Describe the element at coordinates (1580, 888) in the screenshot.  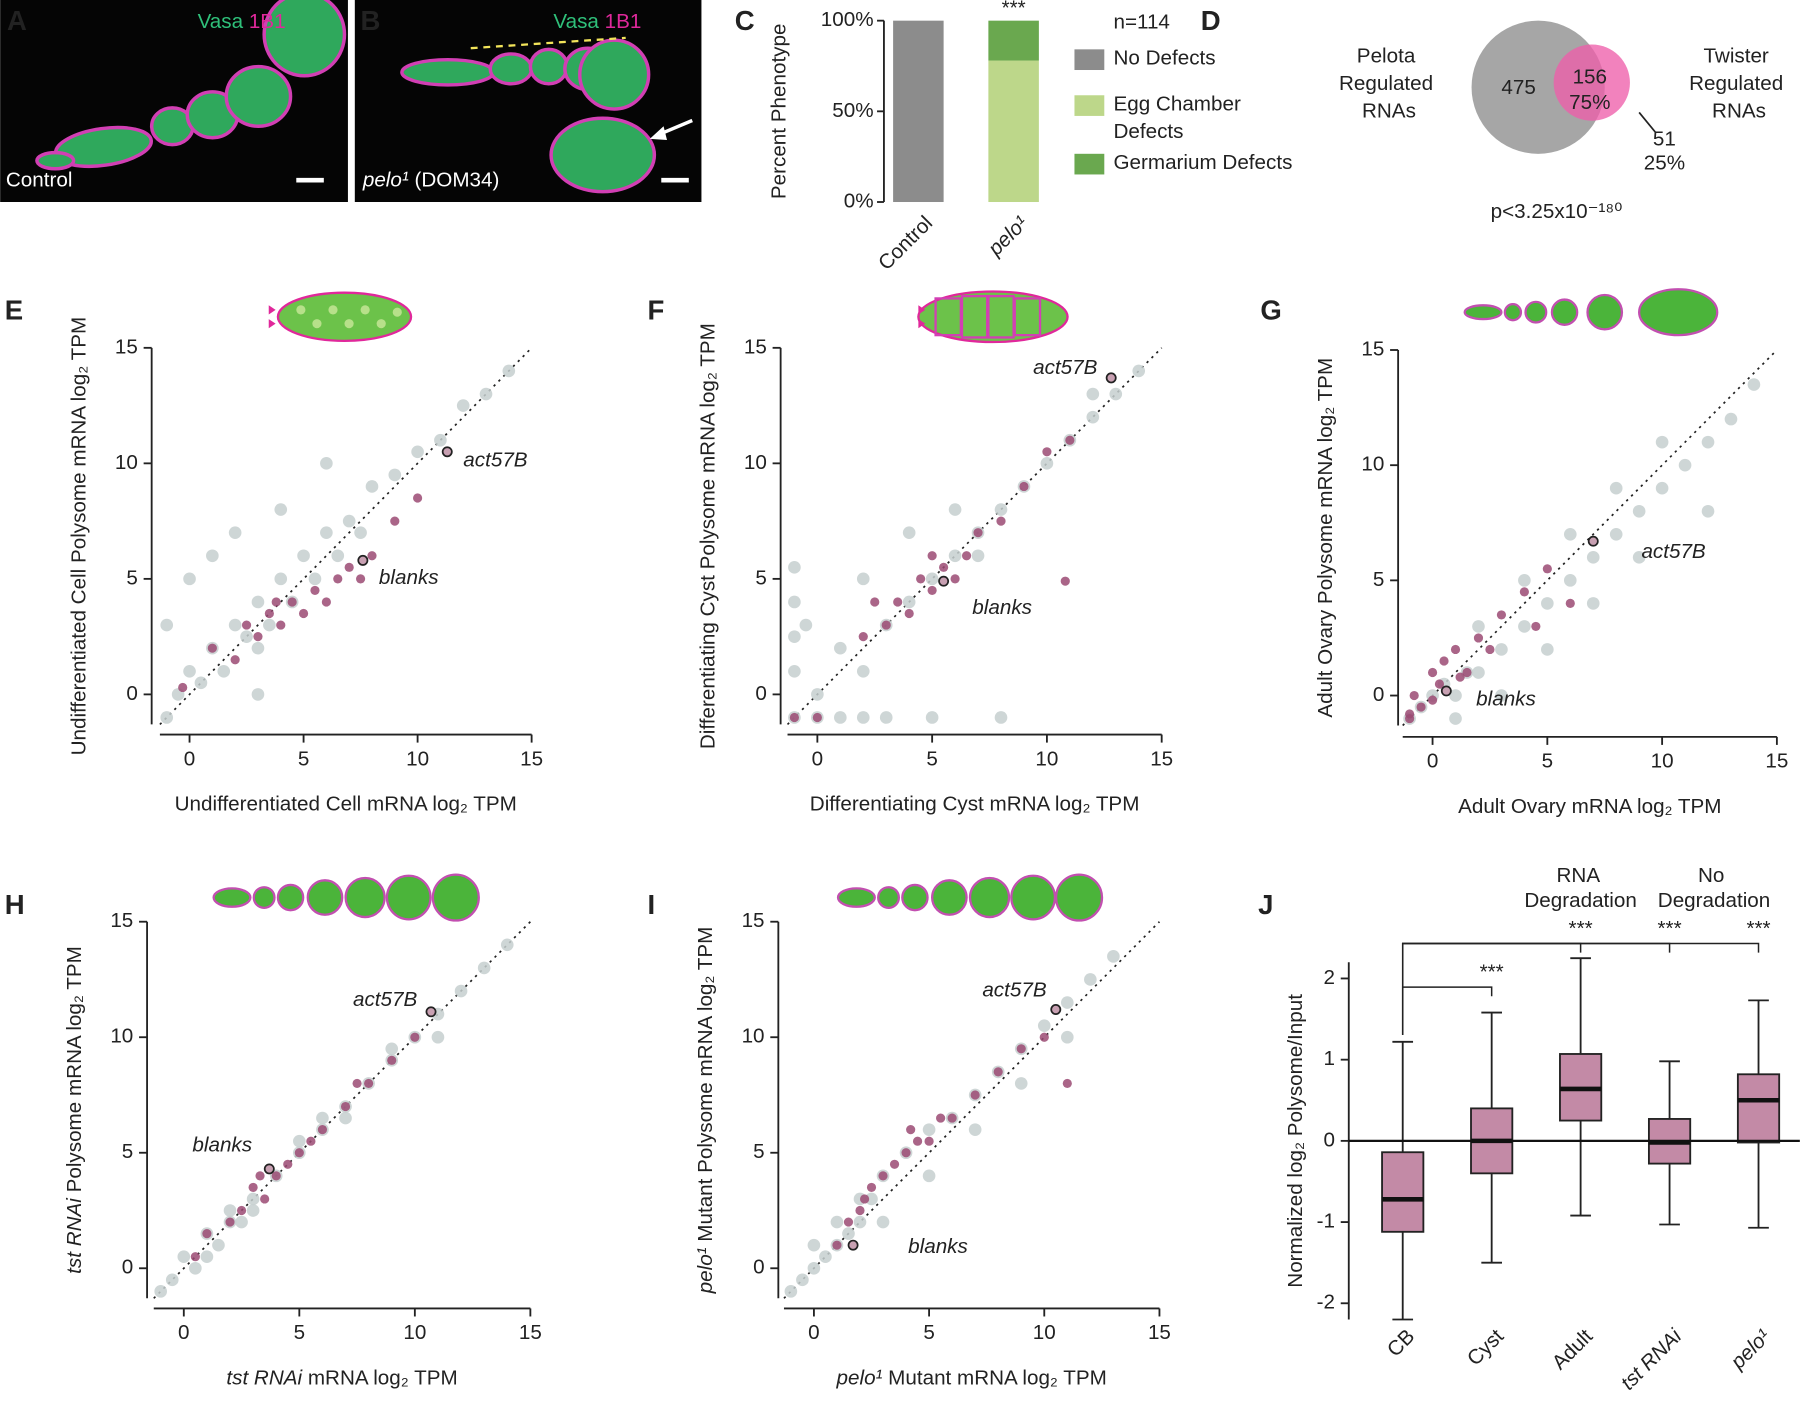
I see `group-label: RNA Degradation` at that location.